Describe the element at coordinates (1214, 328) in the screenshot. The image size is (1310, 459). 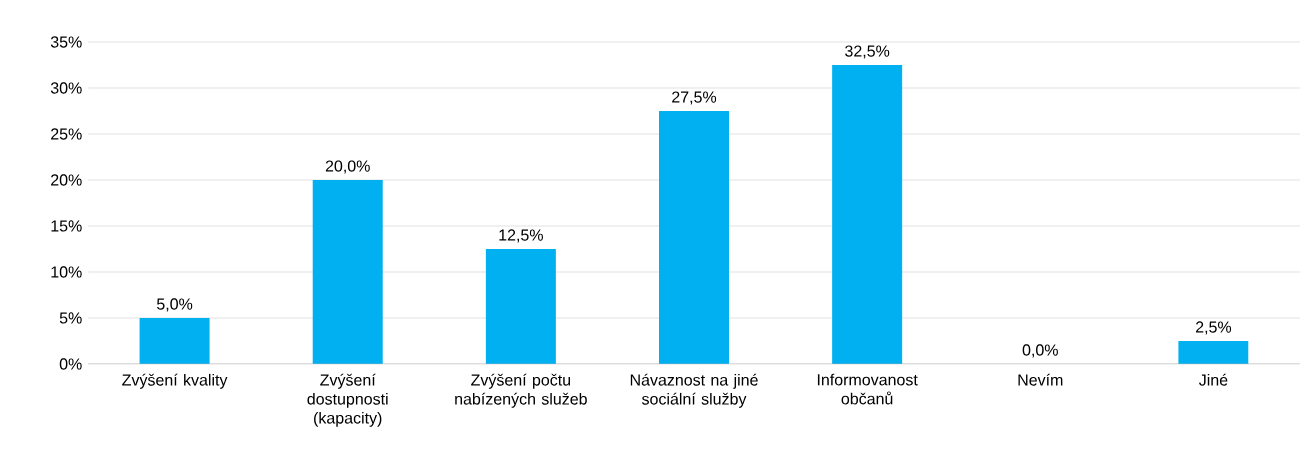
I see `data-label: 2,5%` at that location.